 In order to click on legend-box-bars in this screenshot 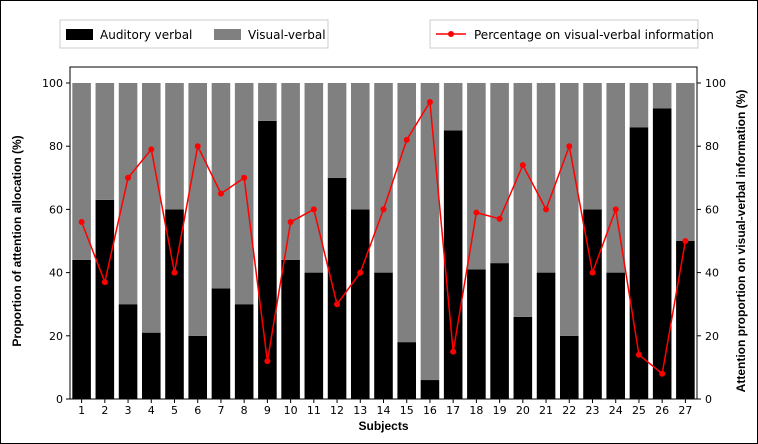, I will do `click(194, 34)`.